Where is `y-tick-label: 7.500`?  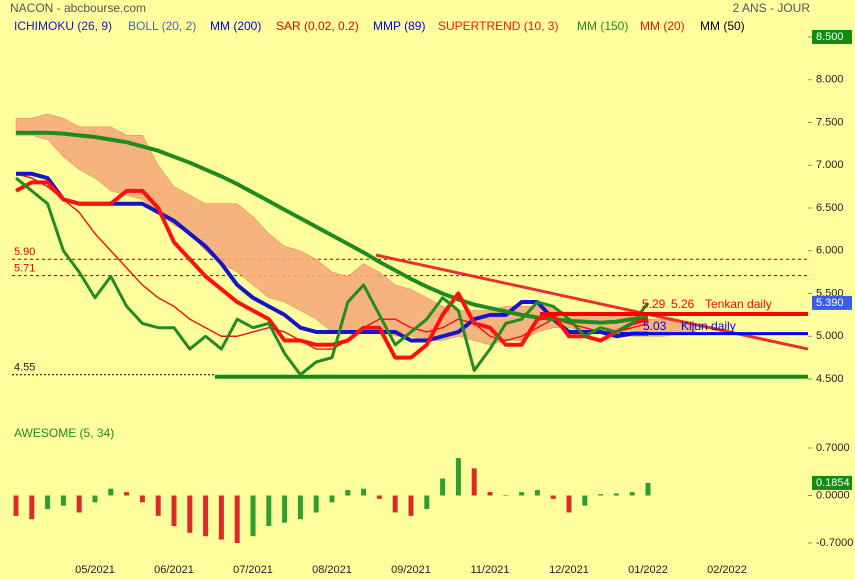 y-tick-label: 7.500 is located at coordinates (830, 122).